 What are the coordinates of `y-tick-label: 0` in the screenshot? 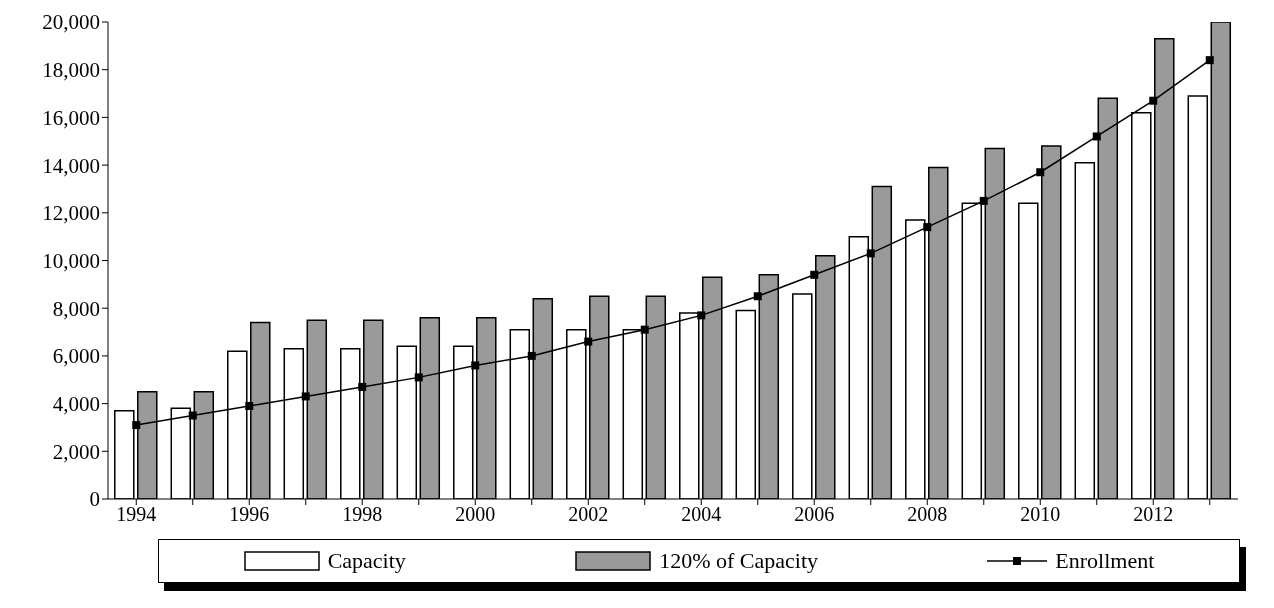 It's located at (94, 499).